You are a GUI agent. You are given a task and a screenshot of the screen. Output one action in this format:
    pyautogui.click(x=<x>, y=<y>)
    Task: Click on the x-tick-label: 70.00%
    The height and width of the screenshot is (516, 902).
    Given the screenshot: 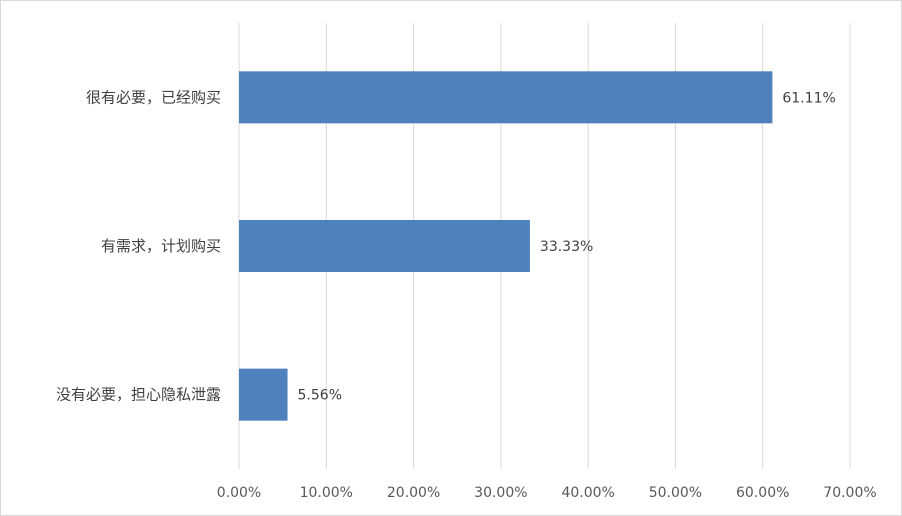 What is the action you would take?
    pyautogui.click(x=849, y=493)
    